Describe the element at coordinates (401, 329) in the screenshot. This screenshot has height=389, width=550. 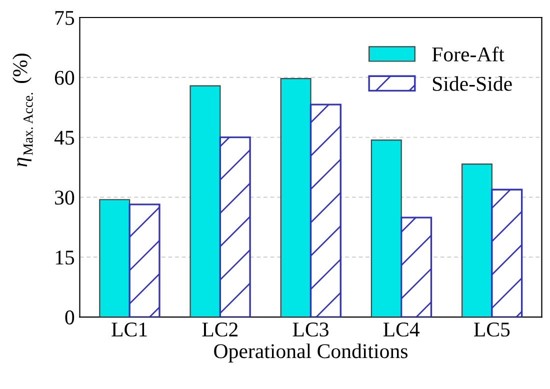
I see `x-tick-label: LC4` at that location.